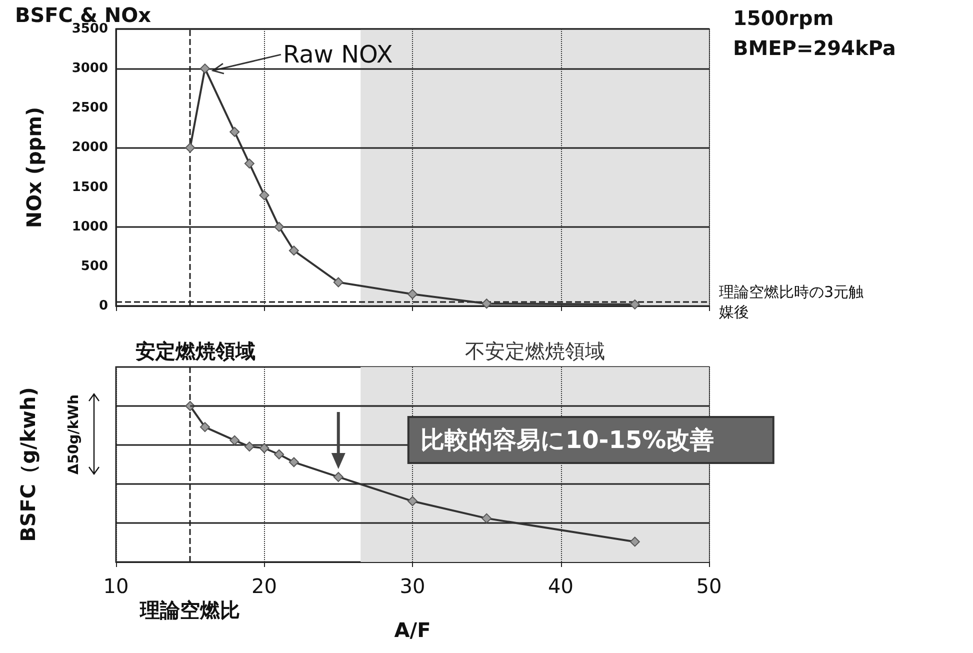 The image size is (973, 653). I want to click on x-tick-label: 20, so click(264, 586).